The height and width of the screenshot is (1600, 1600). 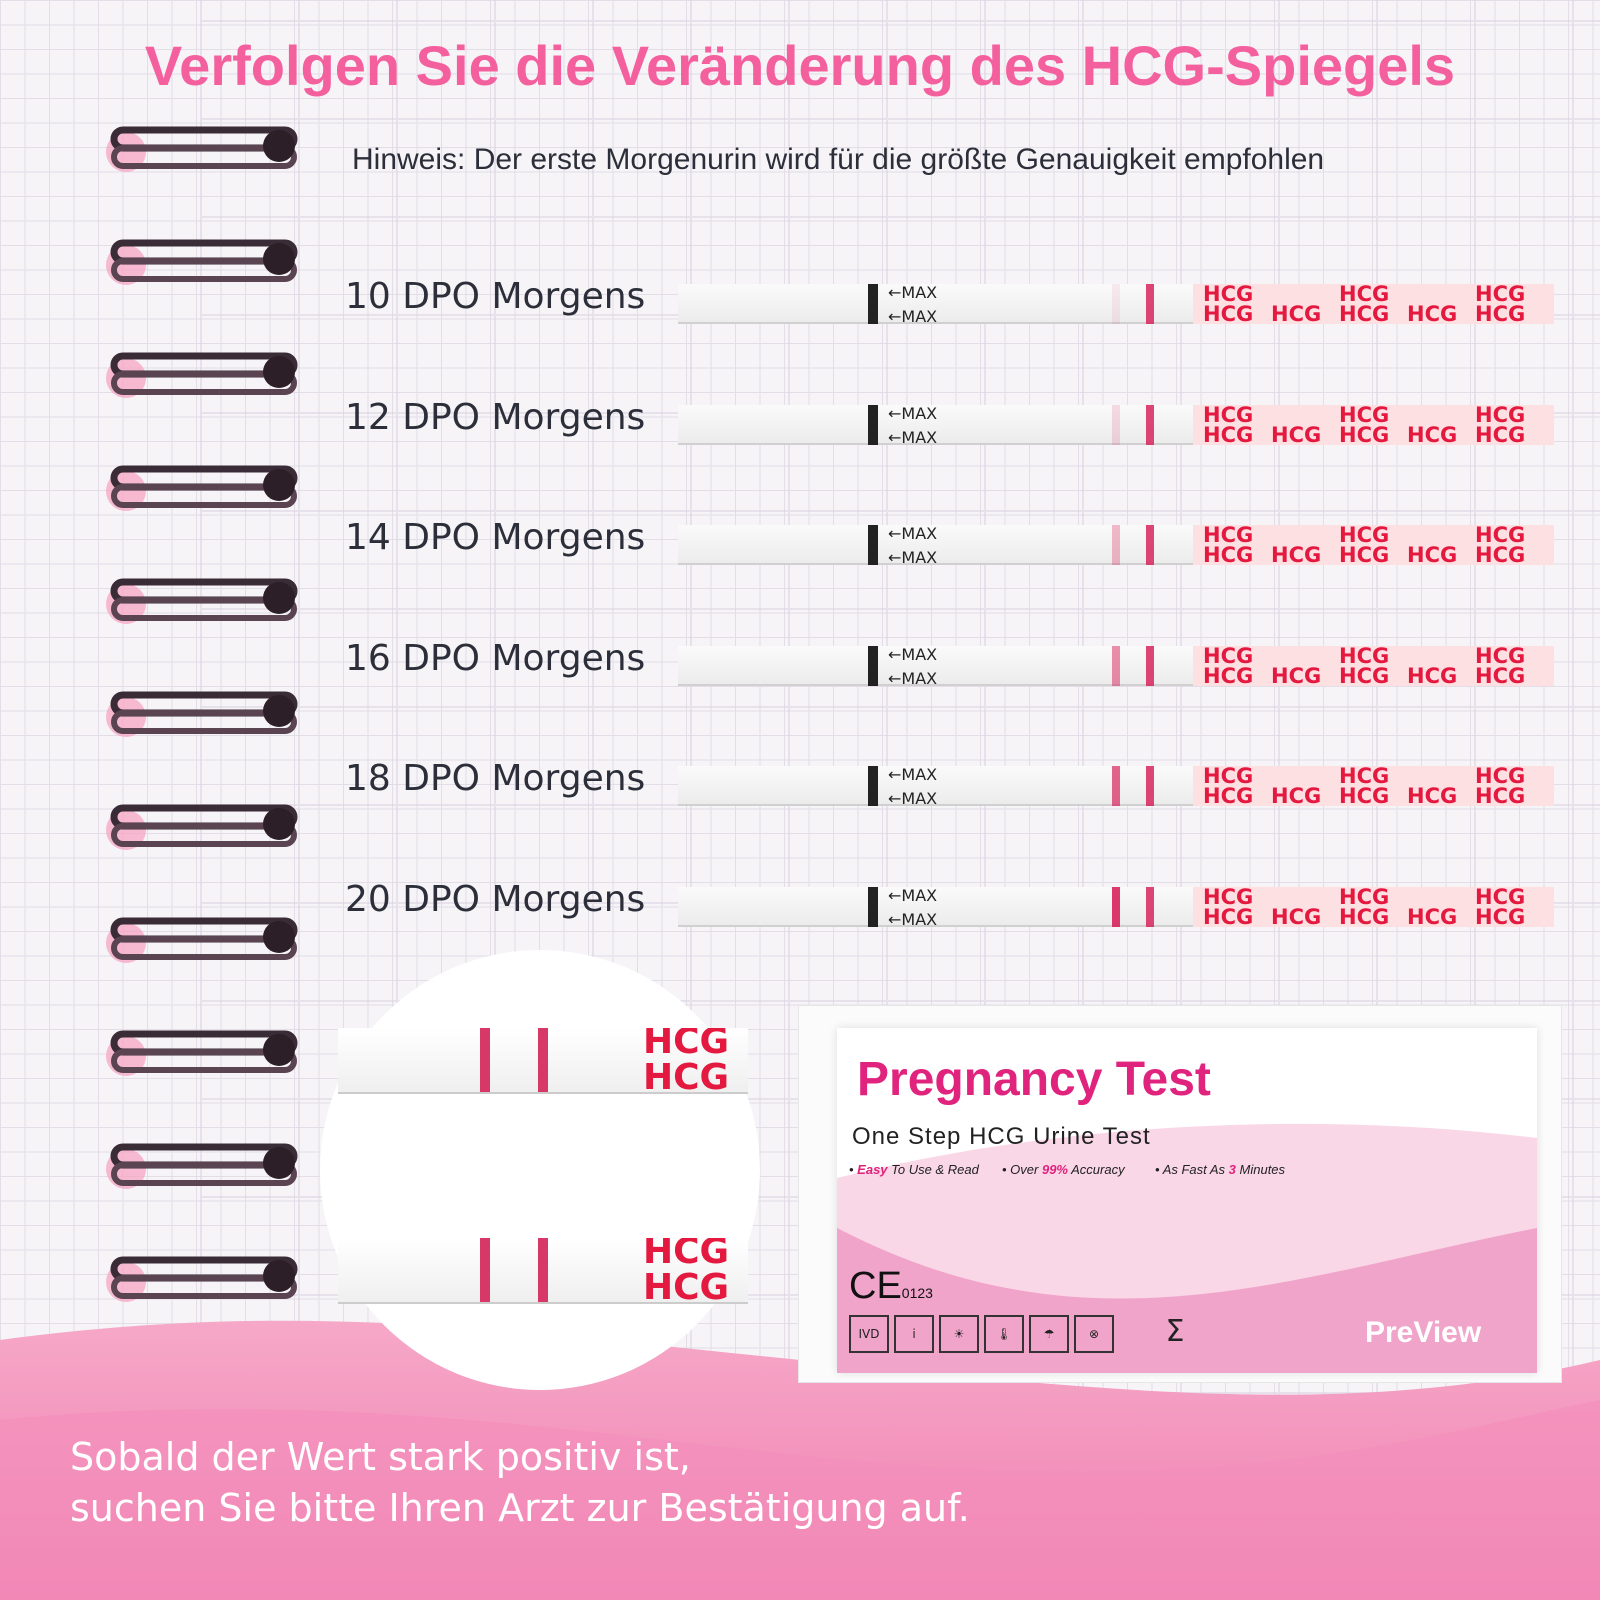 What do you see at coordinates (495, 417) in the screenshot?
I see `row-label: 12 DPO Morgens` at bounding box center [495, 417].